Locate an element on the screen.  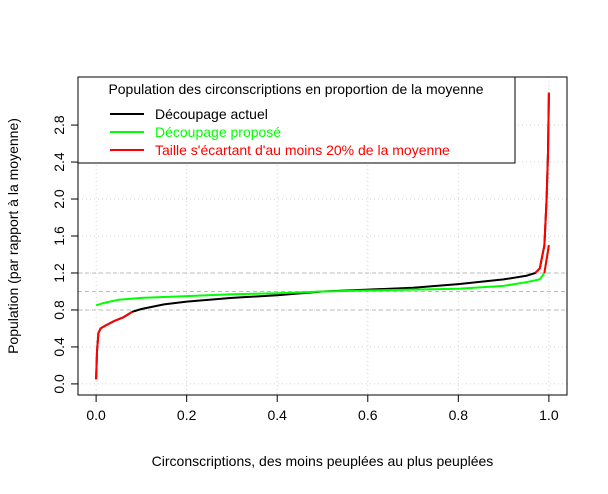
y-tick-label: 2.4 is located at coordinates (59, 162).